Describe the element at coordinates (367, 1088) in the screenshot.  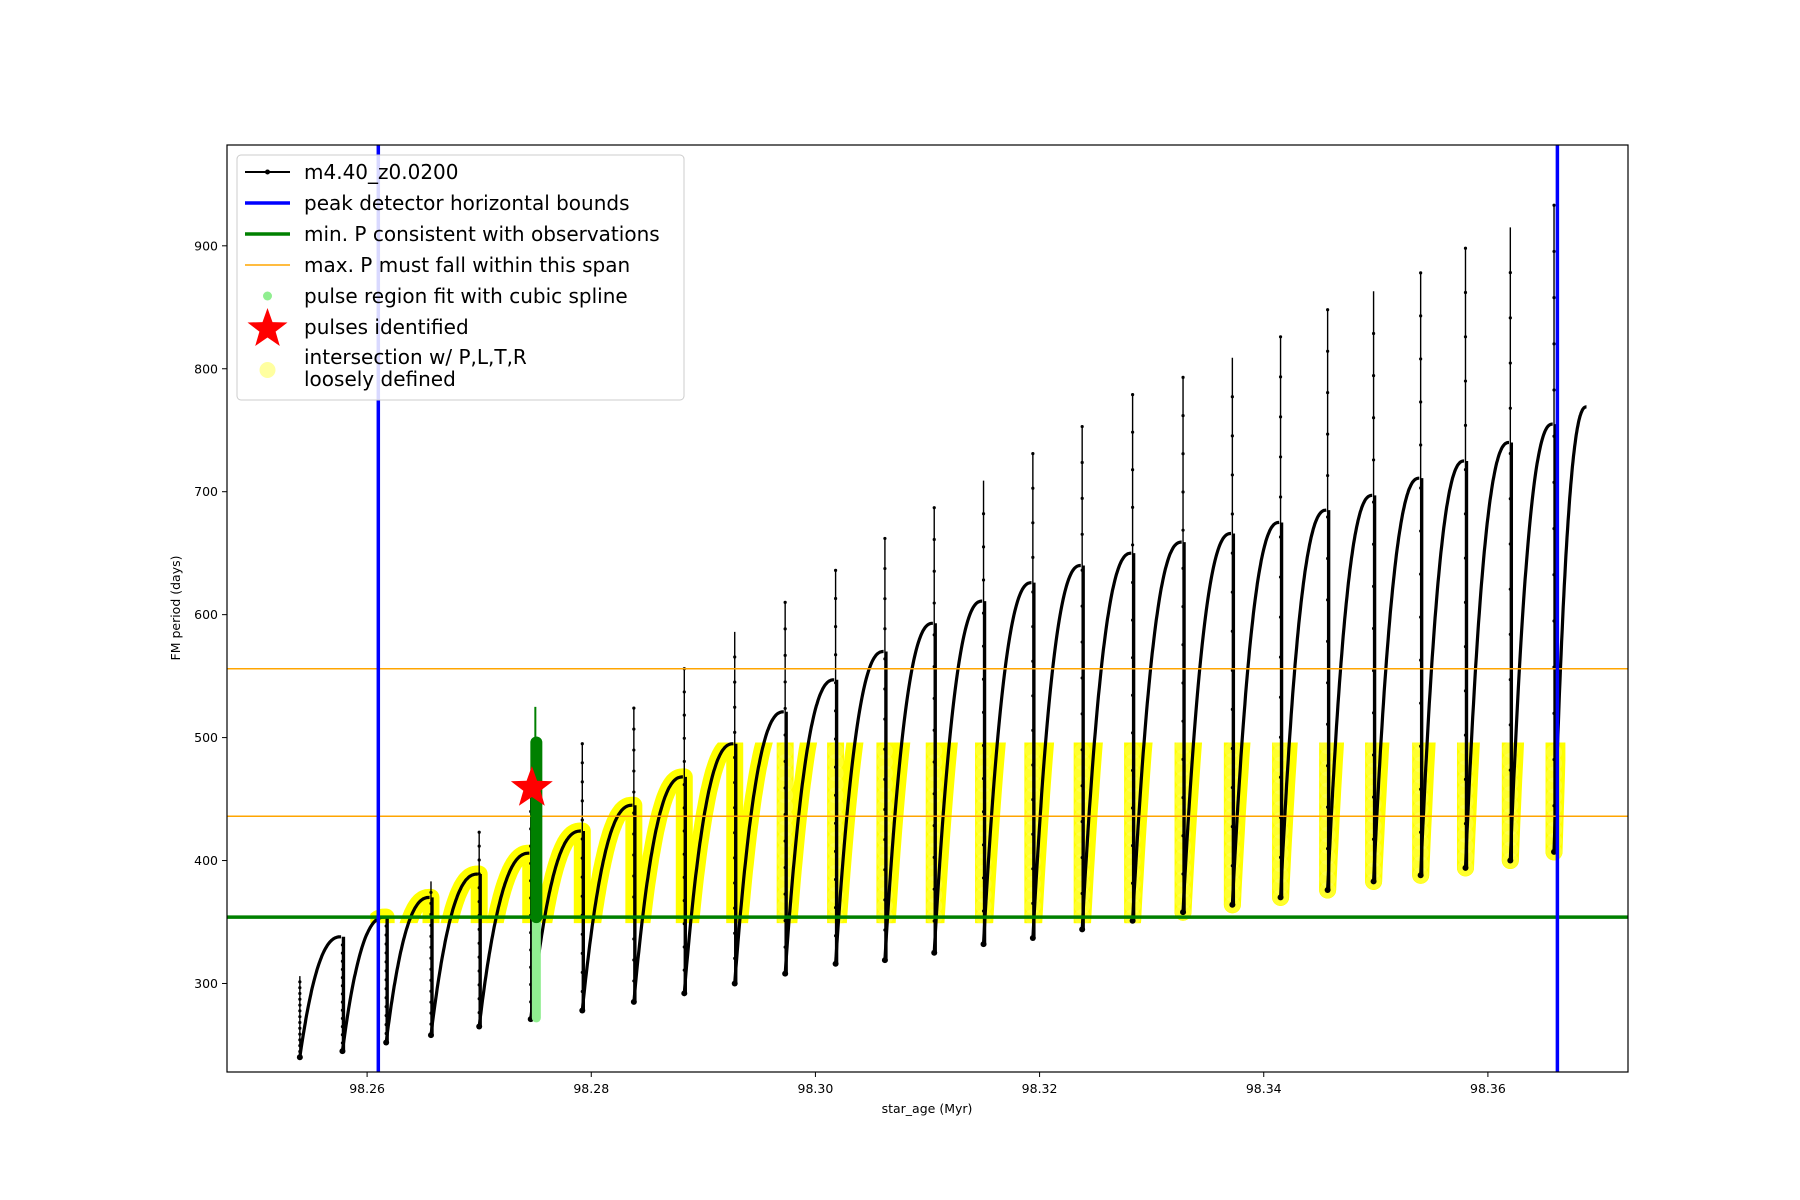
I see `x-tick-label: 98.26` at that location.